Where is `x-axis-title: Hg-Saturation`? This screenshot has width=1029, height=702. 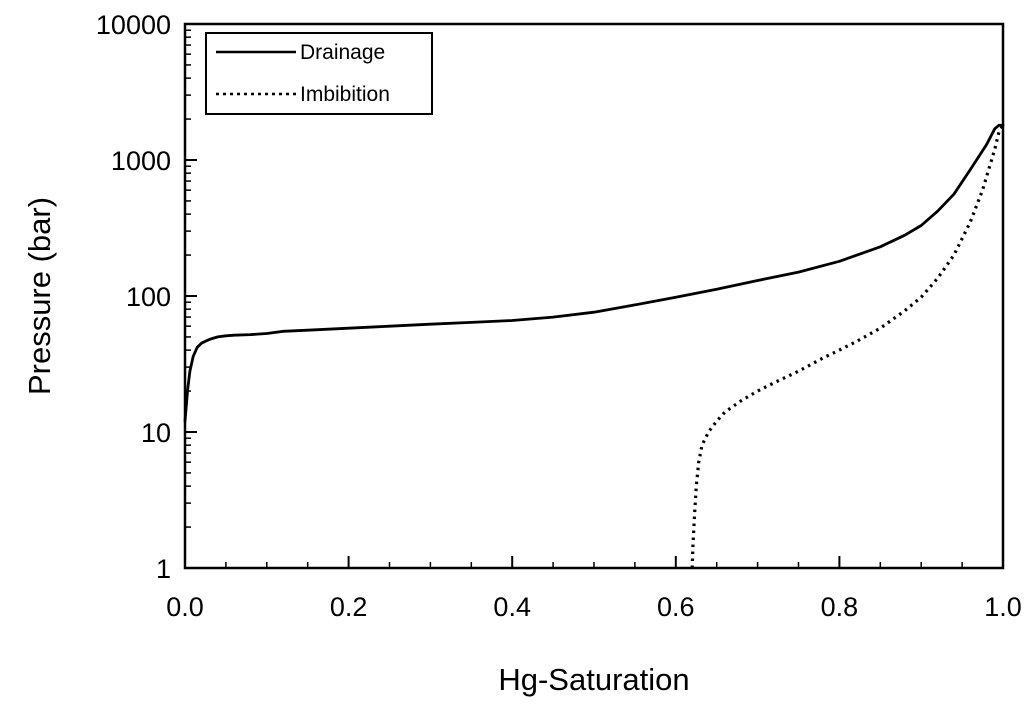
x-axis-title: Hg-Saturation is located at coordinates (593, 679).